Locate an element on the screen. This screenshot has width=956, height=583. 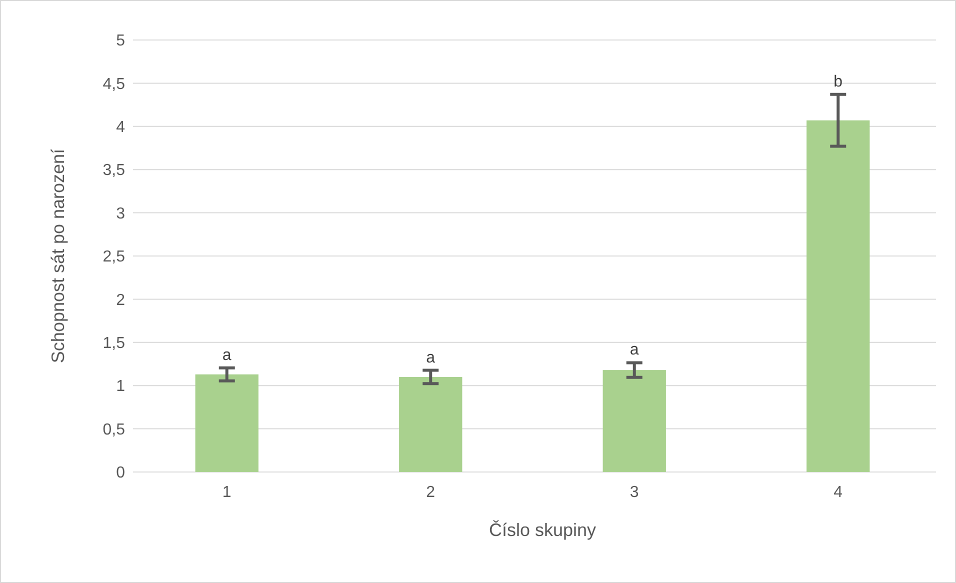
y-axis-title: Schopnost sát po narození is located at coordinates (58, 256).